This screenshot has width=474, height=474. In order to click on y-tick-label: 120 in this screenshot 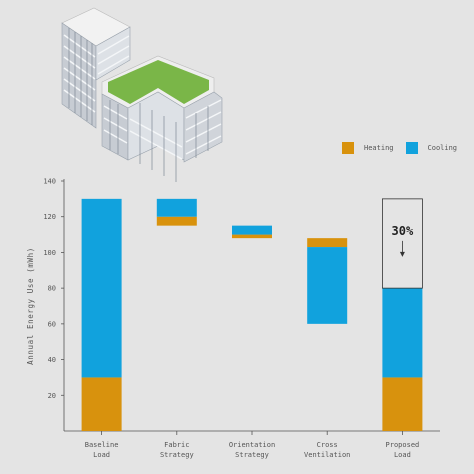, I will do `click(49, 217)`.